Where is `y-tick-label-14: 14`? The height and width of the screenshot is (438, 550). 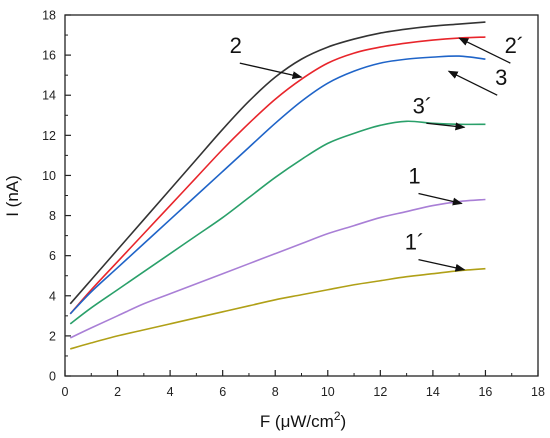 y-tick-label-14: 14 is located at coordinates (49, 96).